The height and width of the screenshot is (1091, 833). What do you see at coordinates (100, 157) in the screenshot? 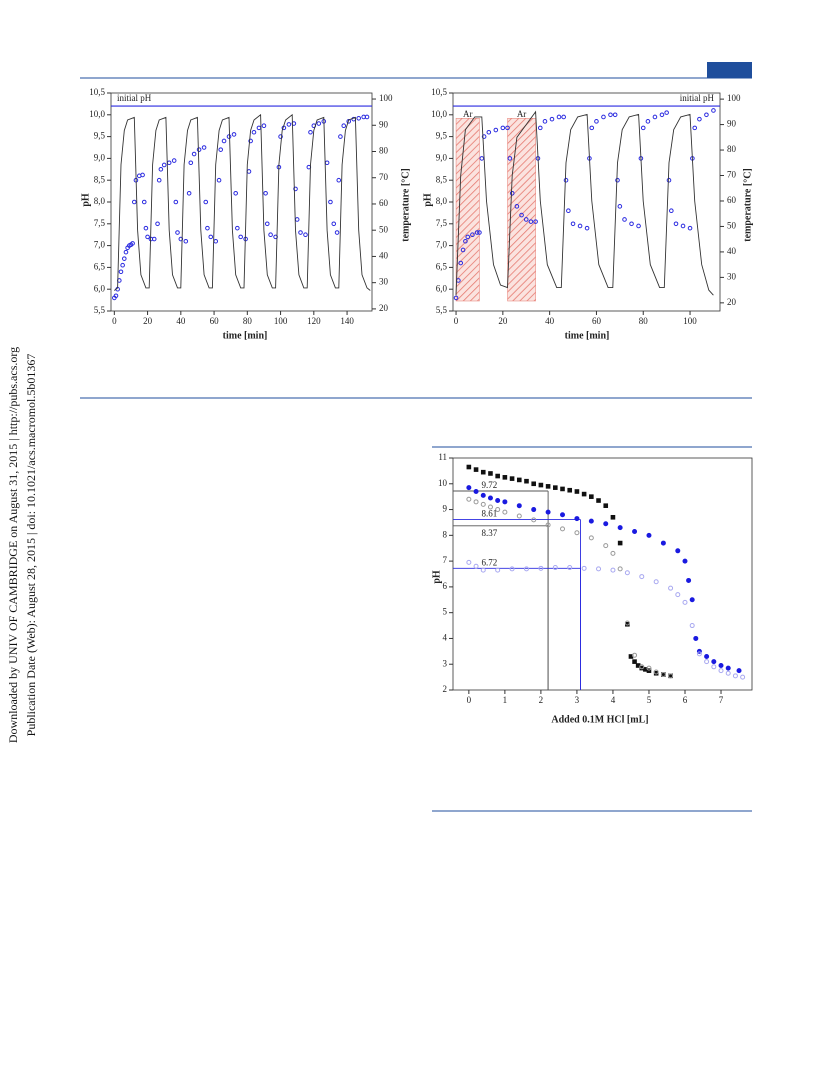
I see `y-tick-label: 9,0` at bounding box center [100, 157].